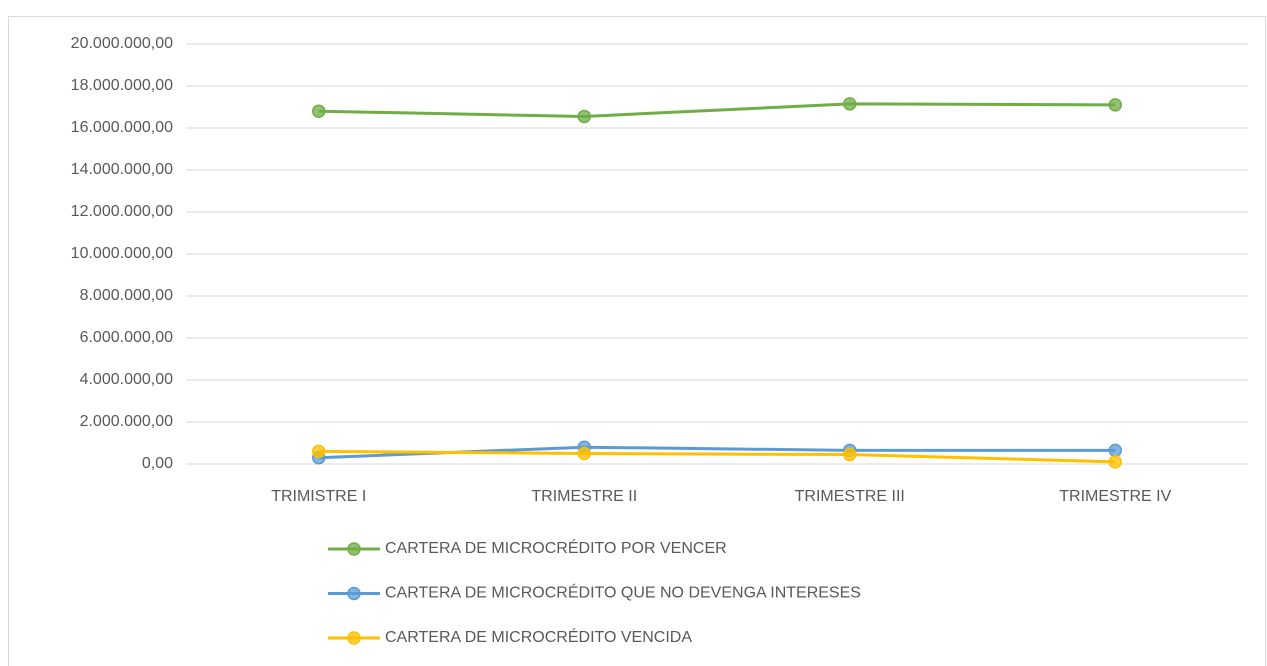 This screenshot has height=666, width=1267. What do you see at coordinates (157, 463) in the screenshot?
I see `y-tick-label: 0,00` at bounding box center [157, 463].